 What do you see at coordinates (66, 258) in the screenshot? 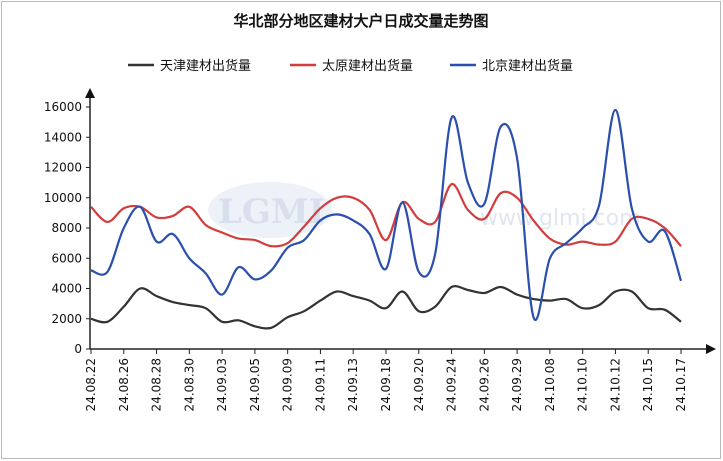
I see `y-tick-label: 6000` at bounding box center [66, 258].